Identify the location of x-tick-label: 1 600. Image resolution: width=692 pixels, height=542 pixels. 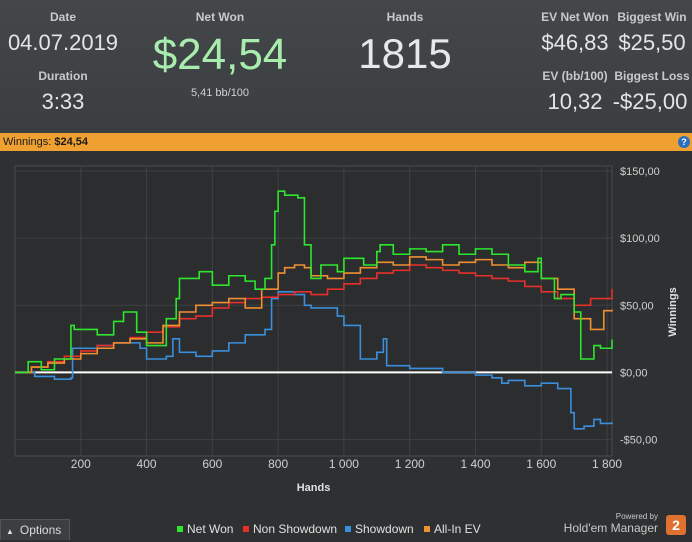
(541, 464).